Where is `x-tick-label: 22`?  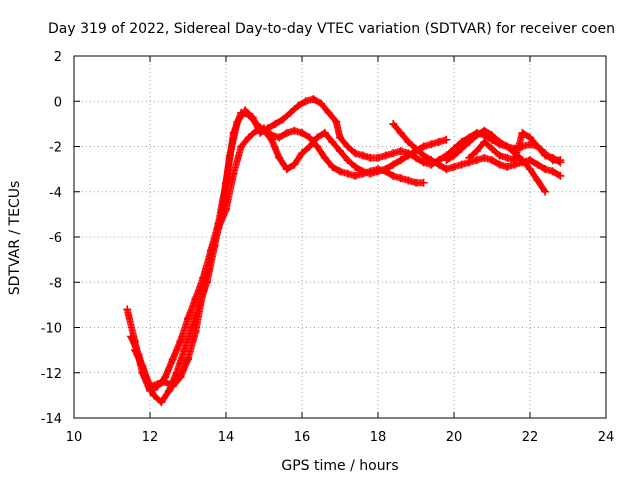 x-tick-label: 22 is located at coordinates (530, 437).